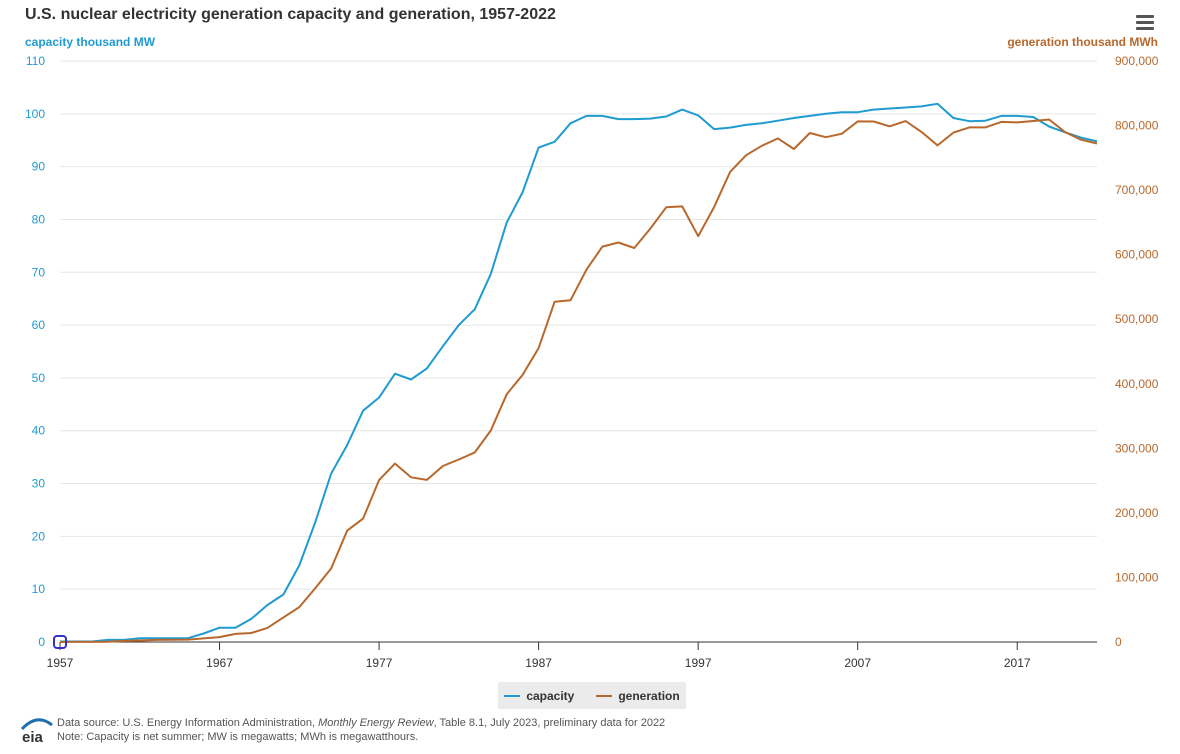  Describe the element at coordinates (1137, 577) in the screenshot. I see `right-tick-label: 100,000` at that location.